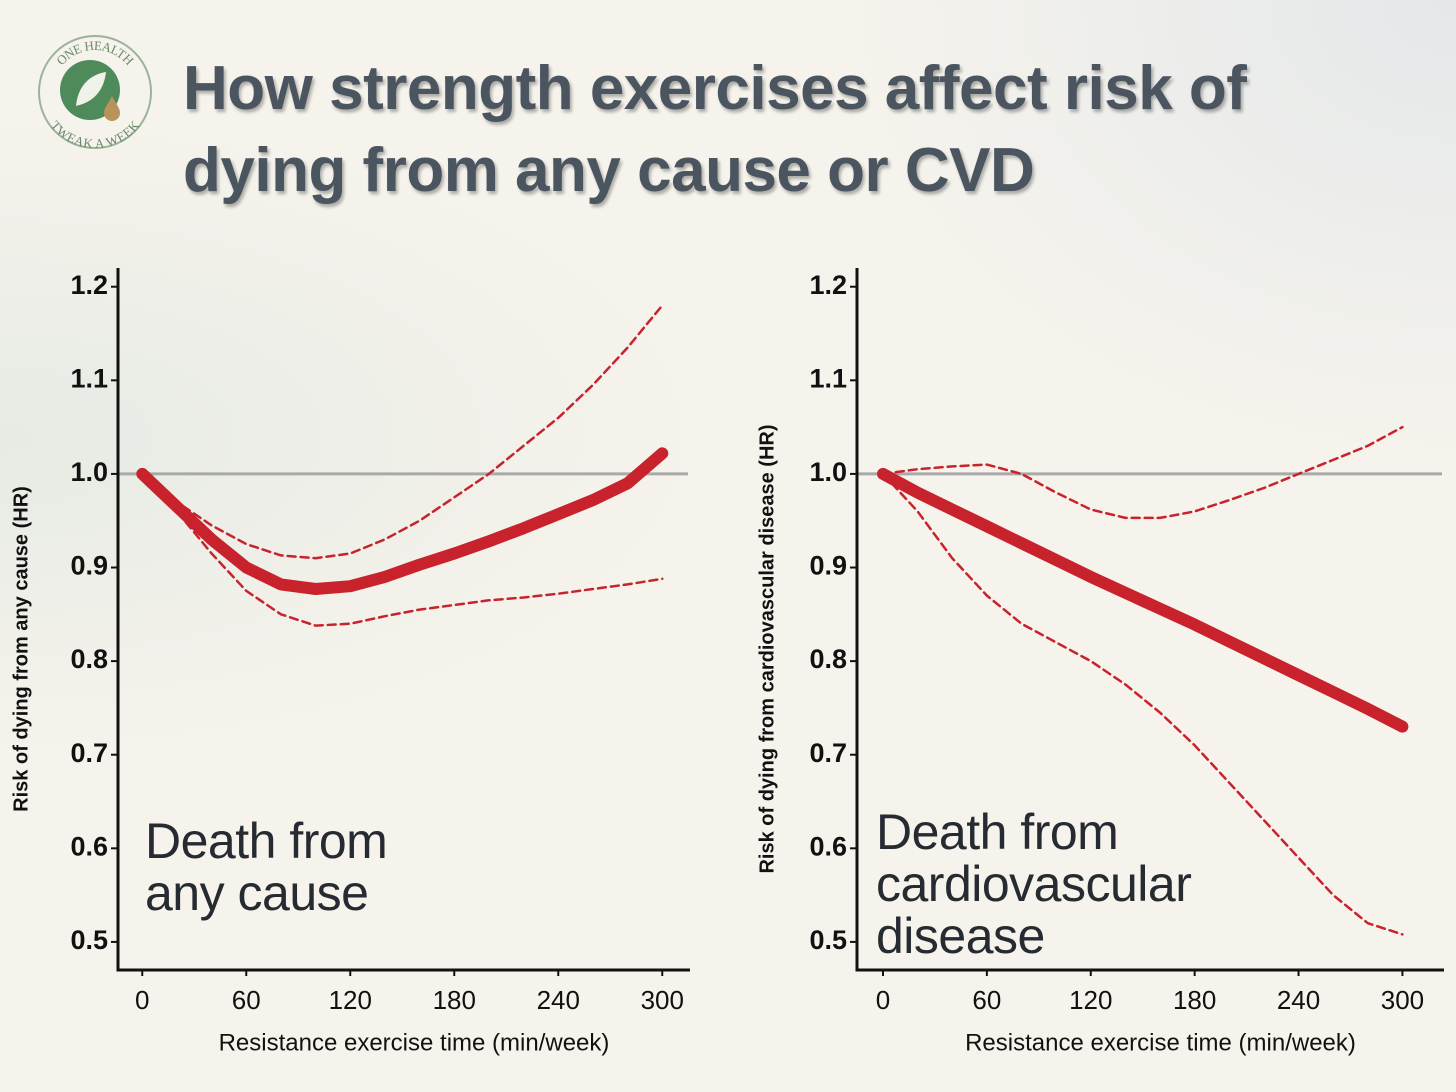 Image resolution: width=1456 pixels, height=1092 pixels. I want to click on chart-annotation: Death from any cause, so click(266, 867).